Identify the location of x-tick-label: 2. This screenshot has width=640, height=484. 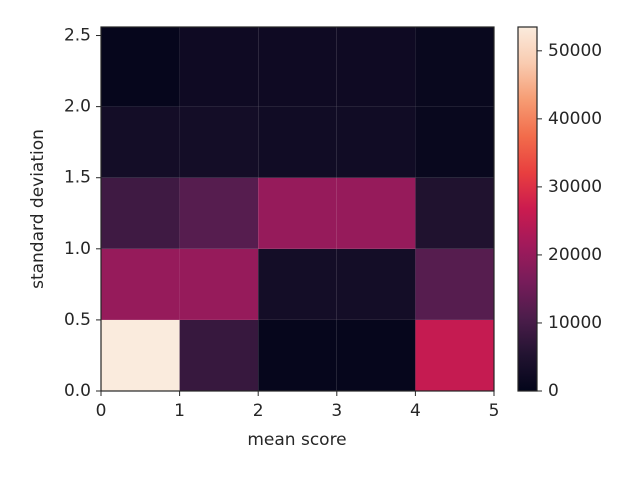
(258, 411).